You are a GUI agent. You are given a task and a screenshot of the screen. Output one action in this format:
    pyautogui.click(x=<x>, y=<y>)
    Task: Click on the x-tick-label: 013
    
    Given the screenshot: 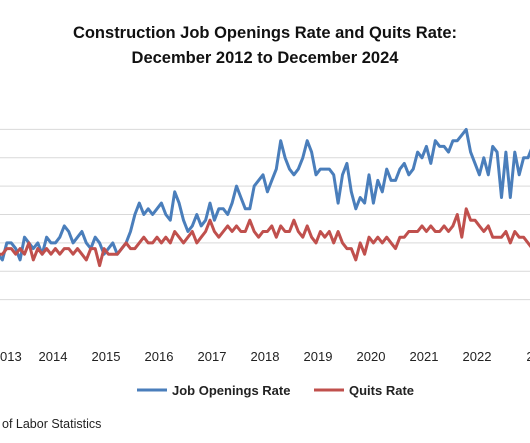 What is the action you would take?
    pyautogui.click(x=11, y=356)
    